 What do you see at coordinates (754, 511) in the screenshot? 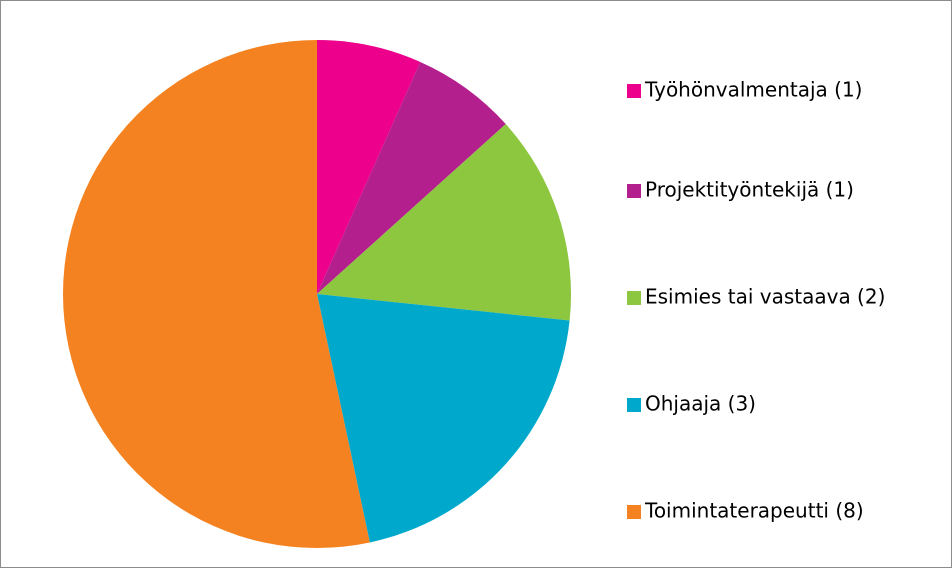
I see `legend-label: Toimintaterapeutti (8)` at bounding box center [754, 511].